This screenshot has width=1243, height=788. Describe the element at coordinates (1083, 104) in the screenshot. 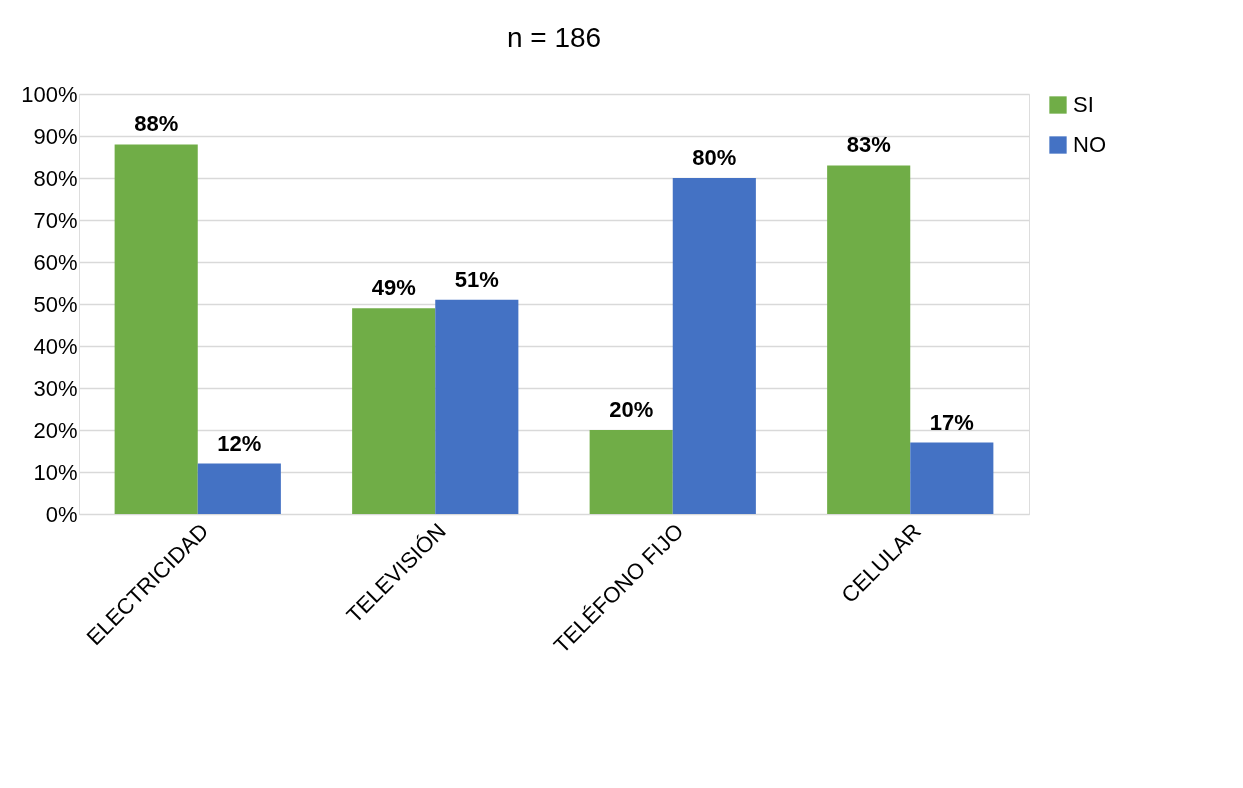

I see `legend-label: SI` at that location.